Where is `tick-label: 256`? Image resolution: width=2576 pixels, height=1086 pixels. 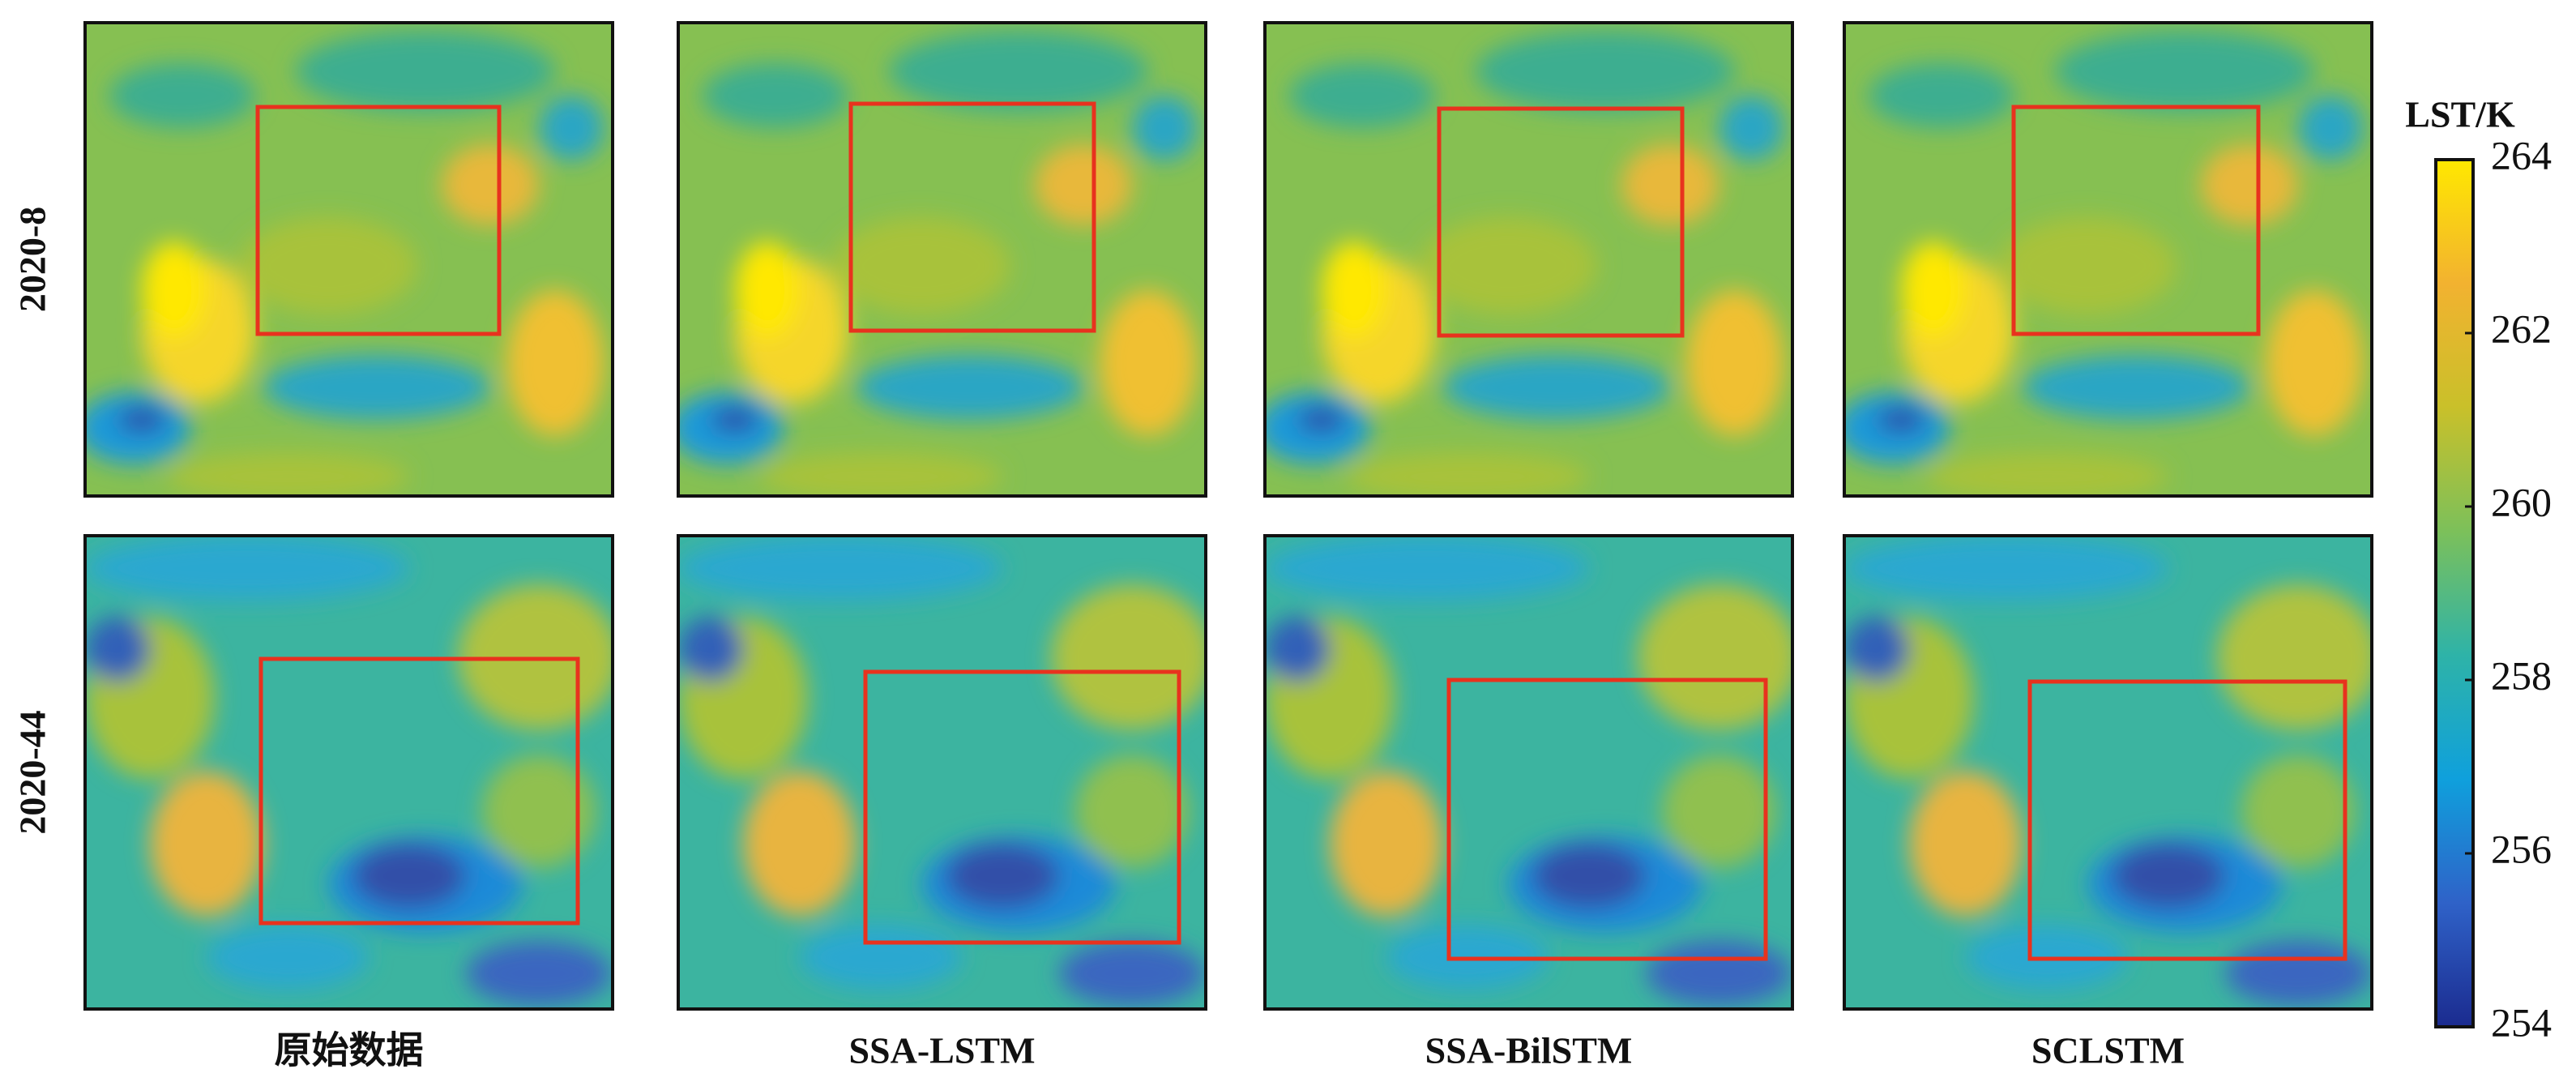 tick-label: 256 is located at coordinates (2521, 848).